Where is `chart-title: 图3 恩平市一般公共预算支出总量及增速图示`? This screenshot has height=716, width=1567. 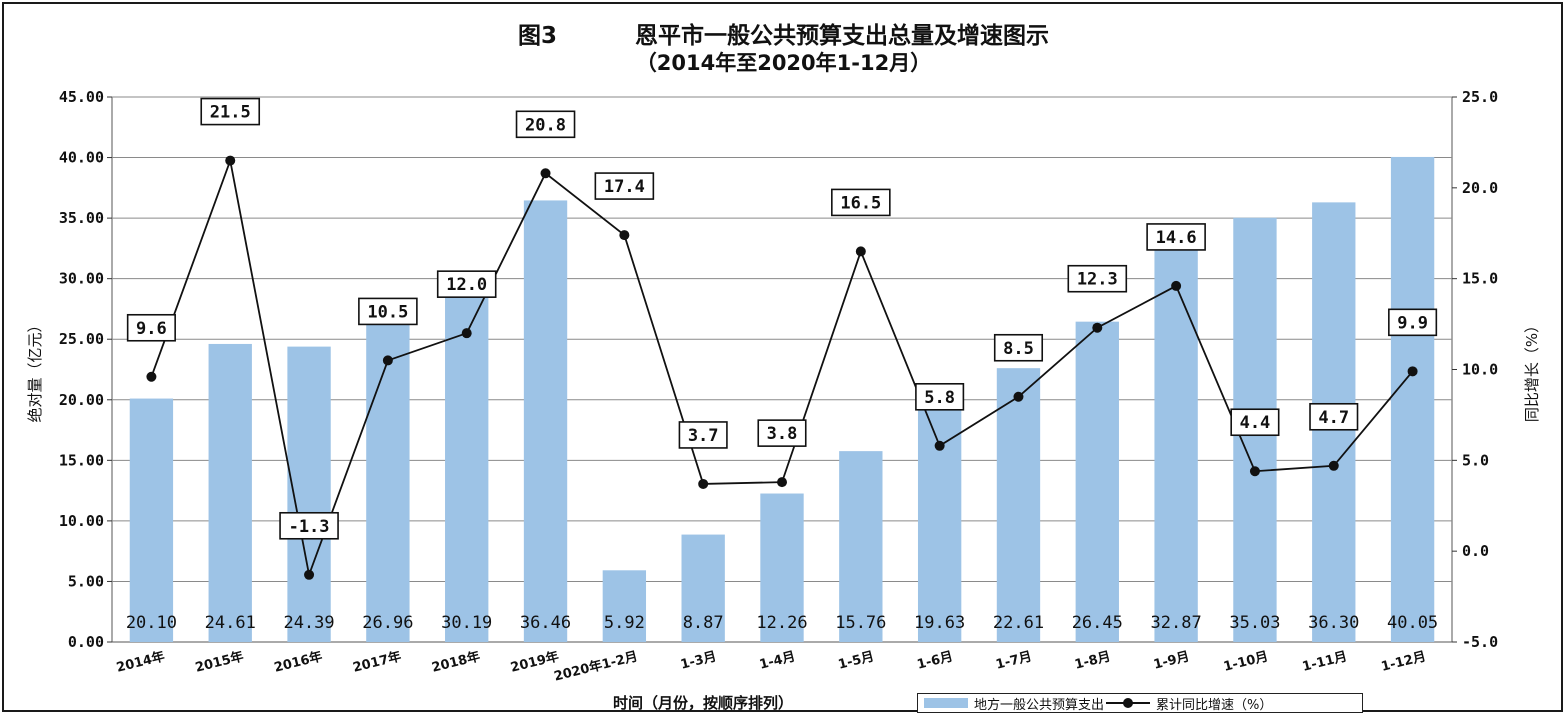
chart-title: 图3 恩平市一般公共预算支出总量及增速图示 is located at coordinates (783, 33).